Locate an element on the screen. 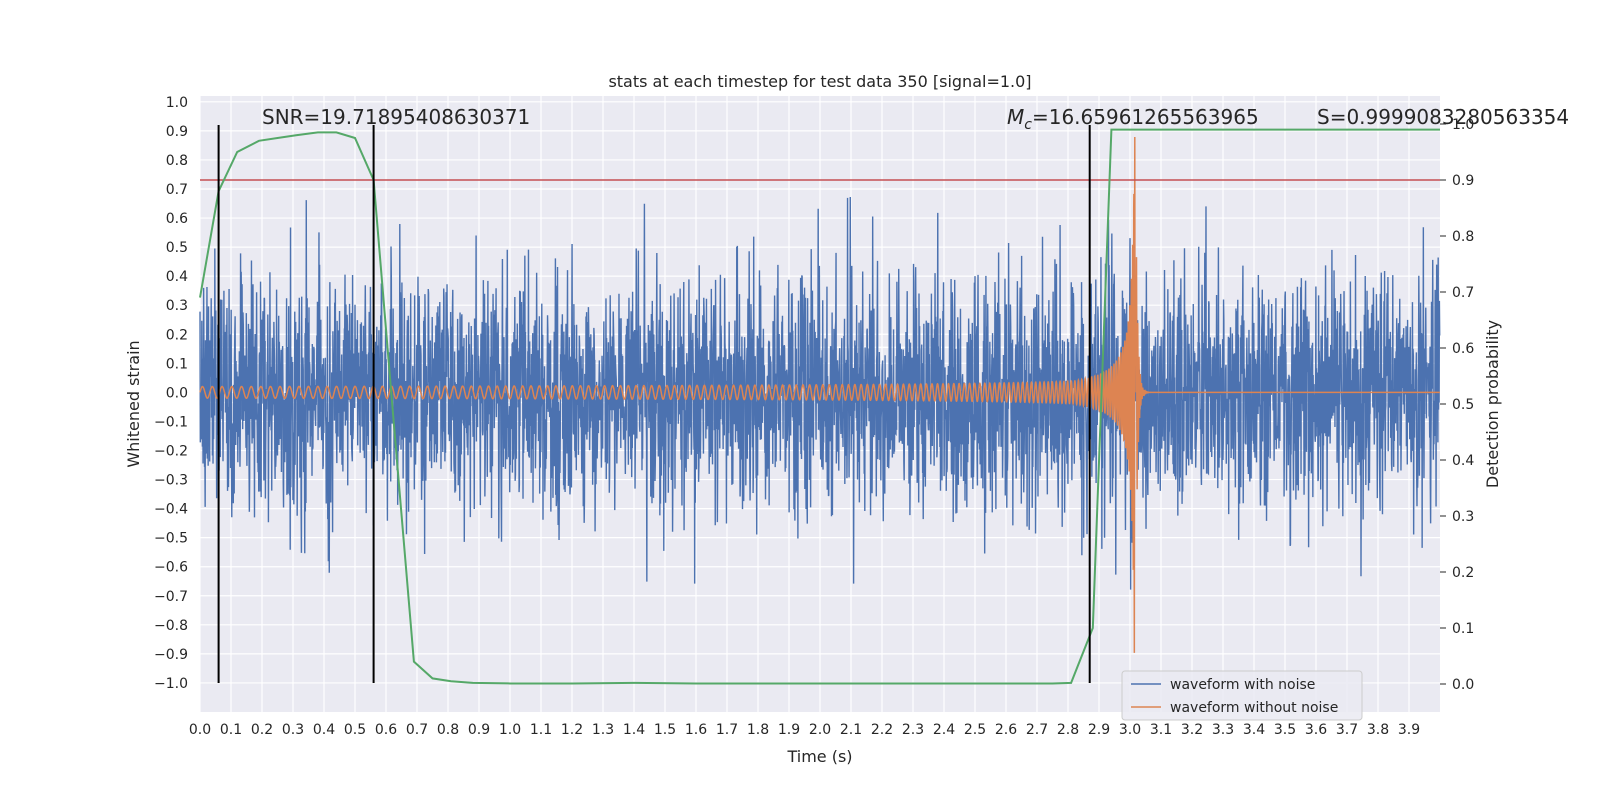 The width and height of the screenshot is (1600, 800). y2-tick-label: 0.9 is located at coordinates (1463, 181).